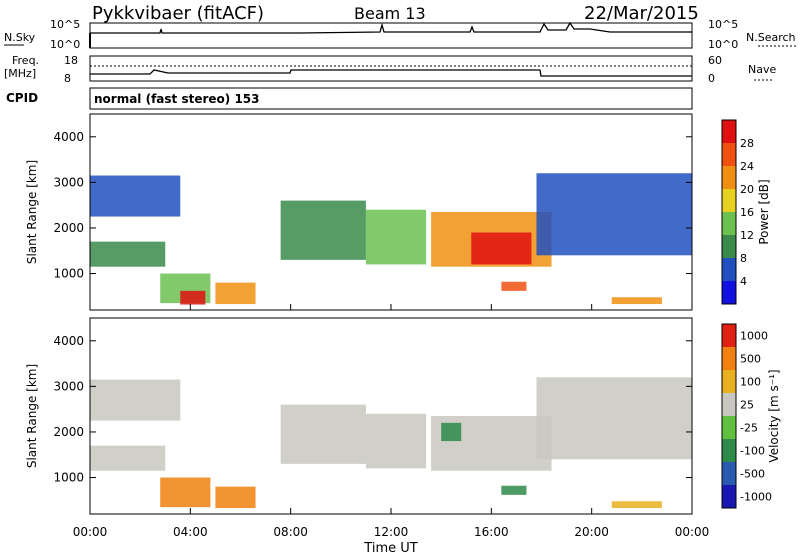 The image size is (800, 554). I want to click on power-colorbar-tick-3: 16, so click(747, 212).